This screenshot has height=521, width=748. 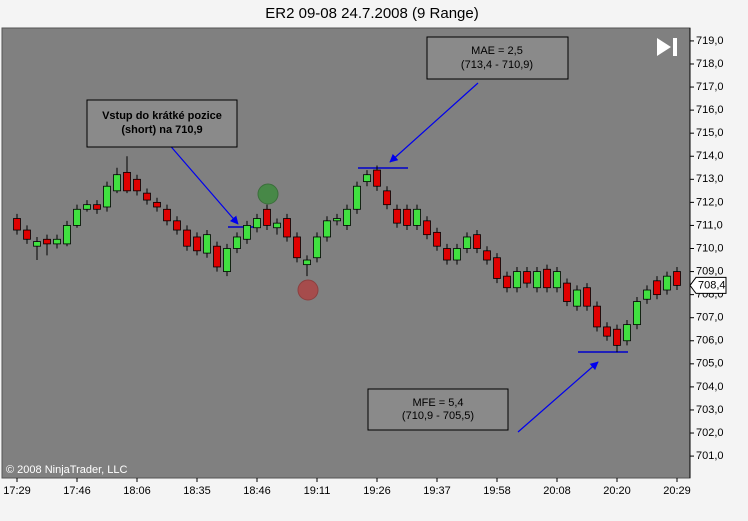 I want to click on y-tick-label: 715,0, so click(x=710, y=133).